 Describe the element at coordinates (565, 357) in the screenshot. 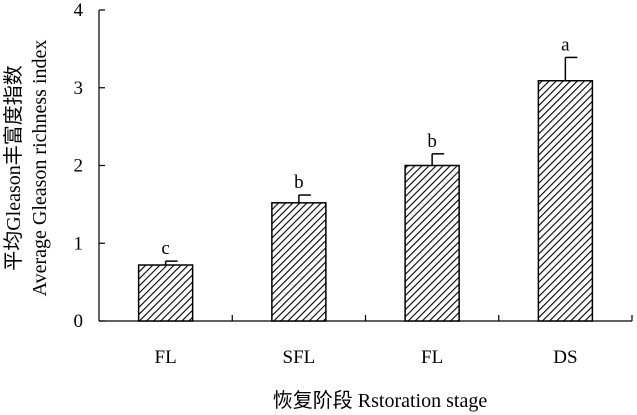

I see `x-category-label: DS` at that location.